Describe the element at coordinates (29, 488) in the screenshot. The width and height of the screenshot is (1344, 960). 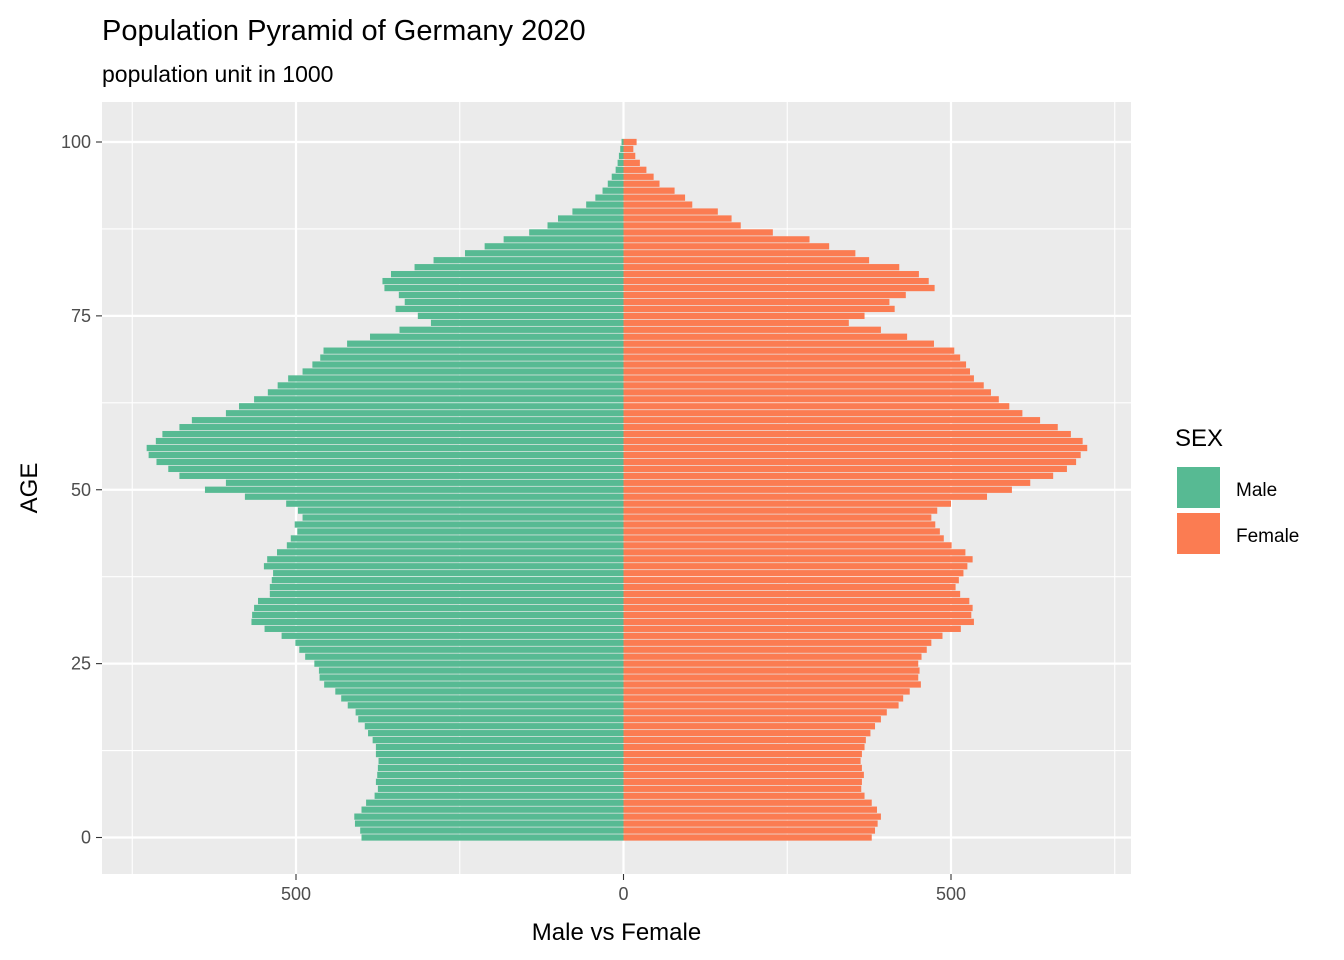
I see `y-axis-title: AGE` at that location.